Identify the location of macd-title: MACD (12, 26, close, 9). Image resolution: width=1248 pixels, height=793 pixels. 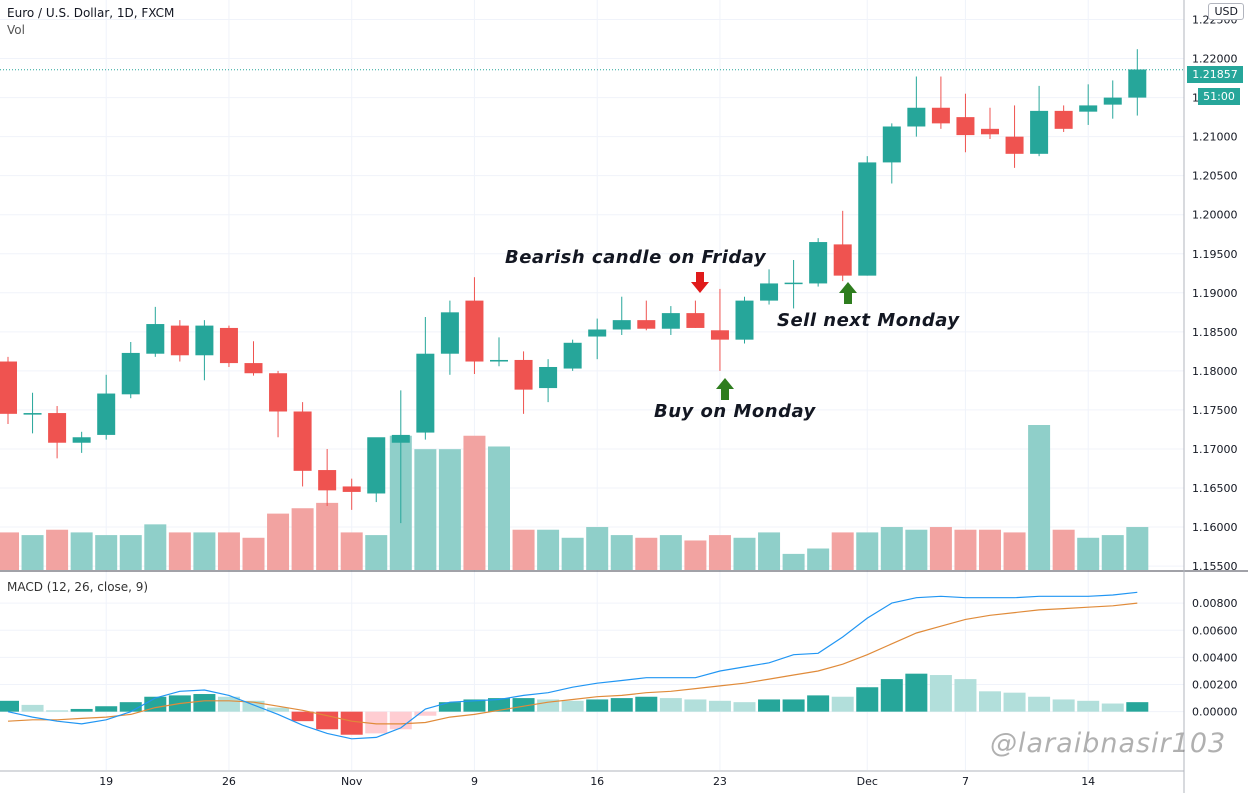
(78, 587).